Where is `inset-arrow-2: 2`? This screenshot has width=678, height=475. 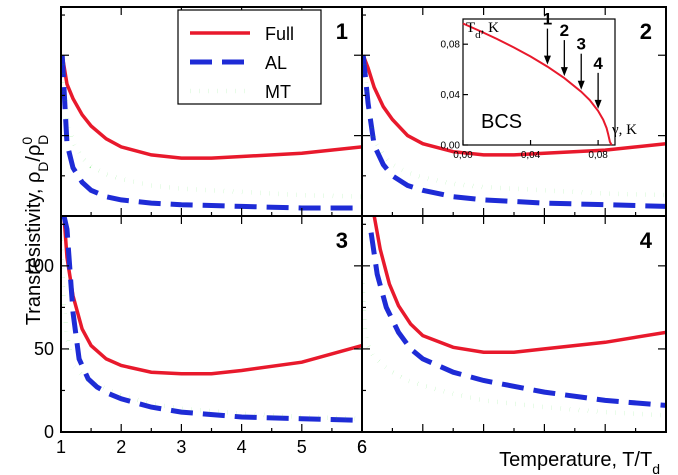
inset-arrow-2: 2 is located at coordinates (564, 49).